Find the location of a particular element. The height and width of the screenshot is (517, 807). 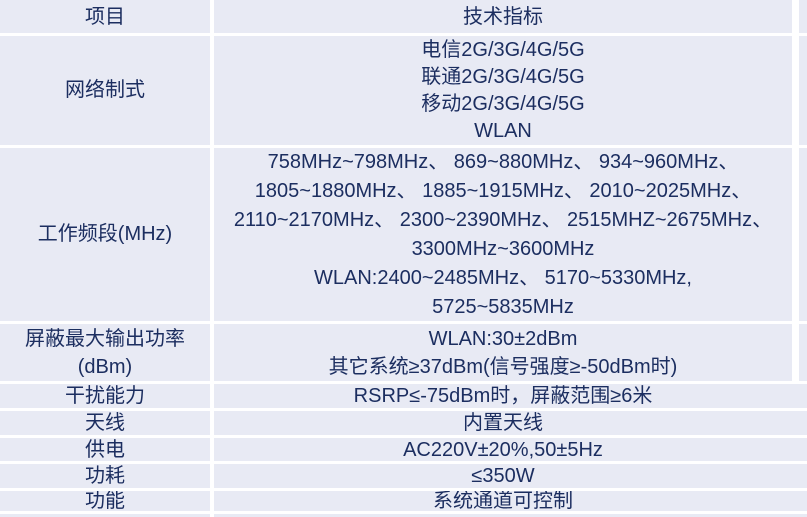

row-label: 功耗 is located at coordinates (105, 476).